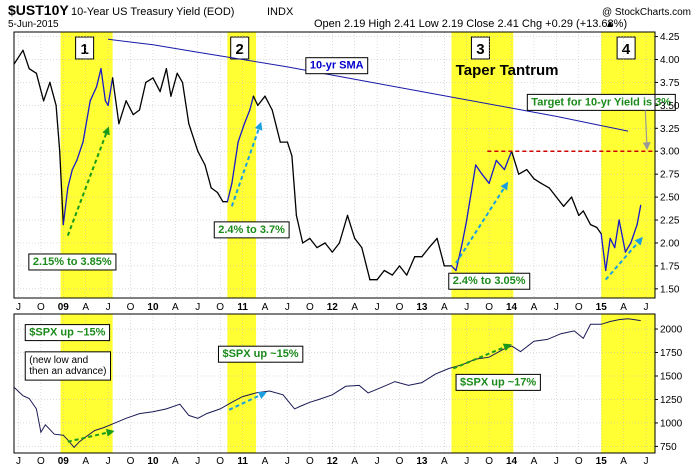 The height and width of the screenshot is (468, 700). I want to click on date-label: 5-Jun-2015, so click(33, 24).